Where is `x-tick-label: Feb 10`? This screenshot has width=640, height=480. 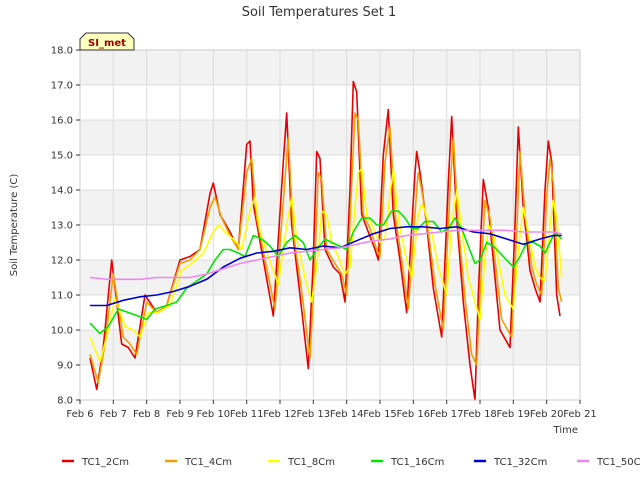
x-tick-label: Feb 10 is located at coordinates (214, 414).